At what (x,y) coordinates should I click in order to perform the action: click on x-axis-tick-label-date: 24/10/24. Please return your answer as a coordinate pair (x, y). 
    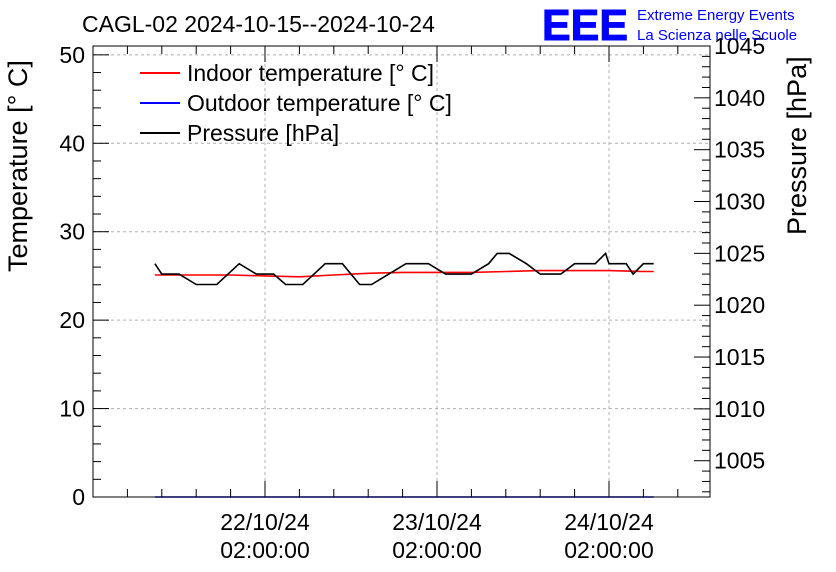
    Looking at the image, I should click on (609, 522).